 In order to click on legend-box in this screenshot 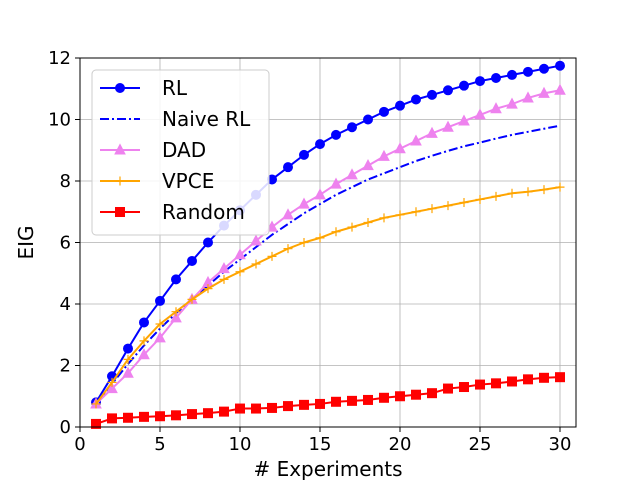, I will do `click(180, 152)`.